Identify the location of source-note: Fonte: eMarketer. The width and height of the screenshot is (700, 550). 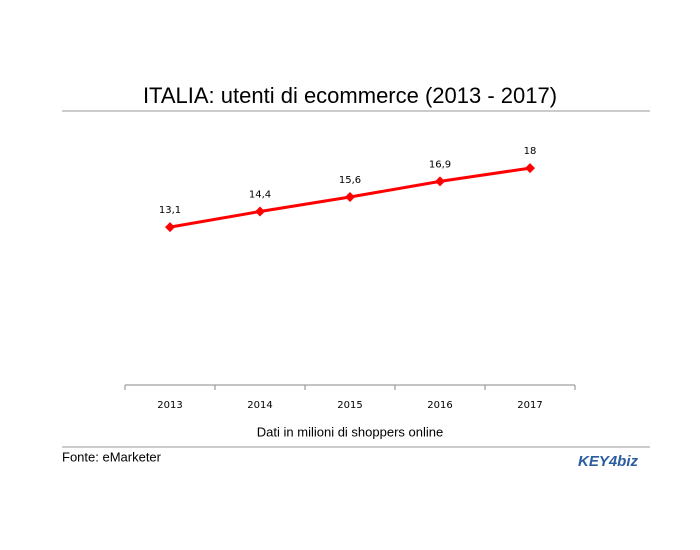
(112, 456).